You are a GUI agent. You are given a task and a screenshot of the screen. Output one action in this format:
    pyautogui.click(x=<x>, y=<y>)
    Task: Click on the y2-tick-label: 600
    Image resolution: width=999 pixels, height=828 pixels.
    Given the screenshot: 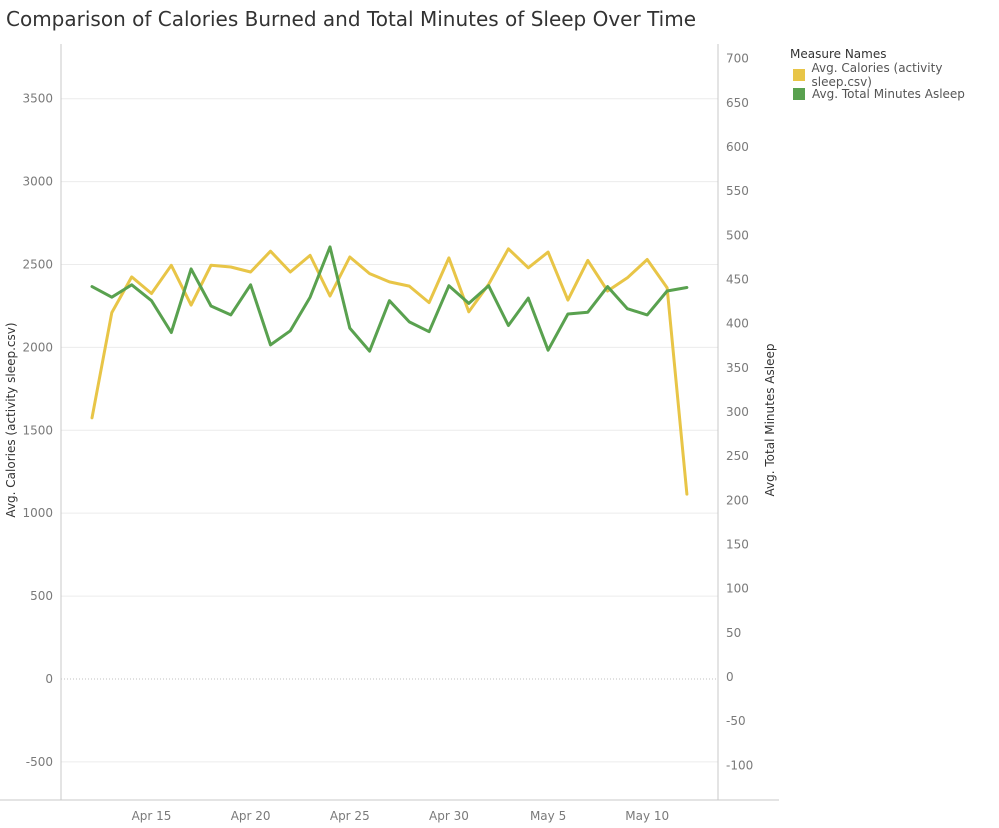 What is the action you would take?
    pyautogui.click(x=737, y=147)
    